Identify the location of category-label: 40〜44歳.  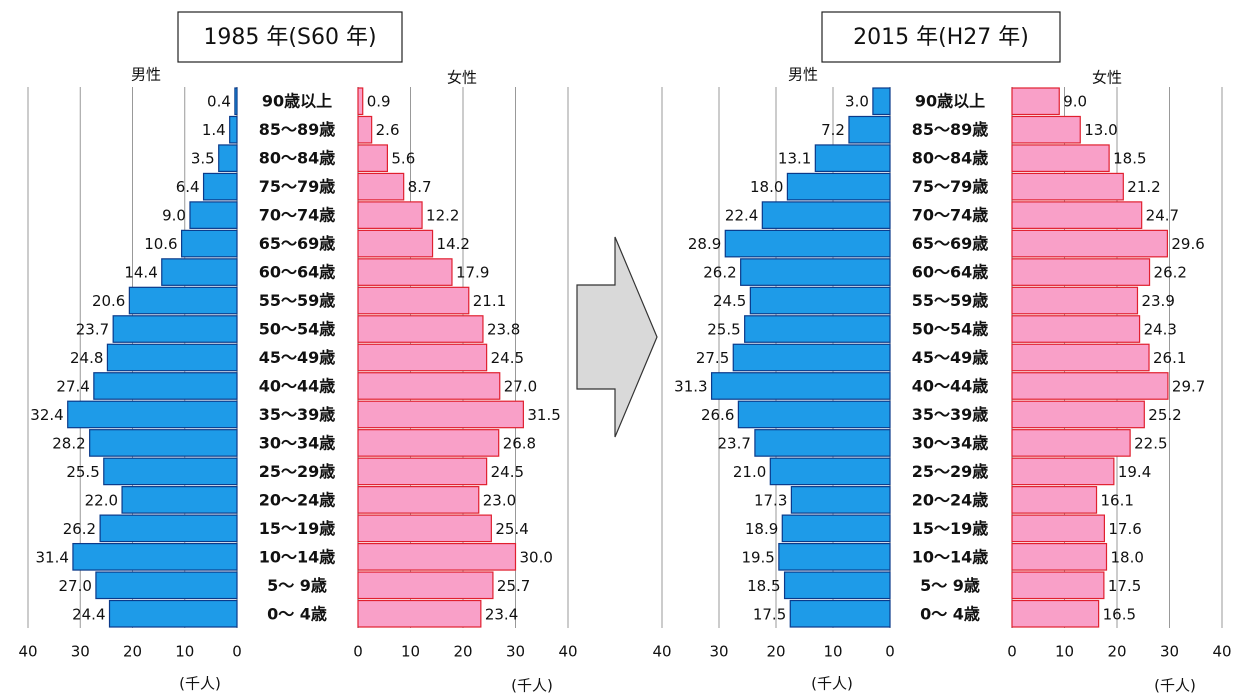
(950, 385).